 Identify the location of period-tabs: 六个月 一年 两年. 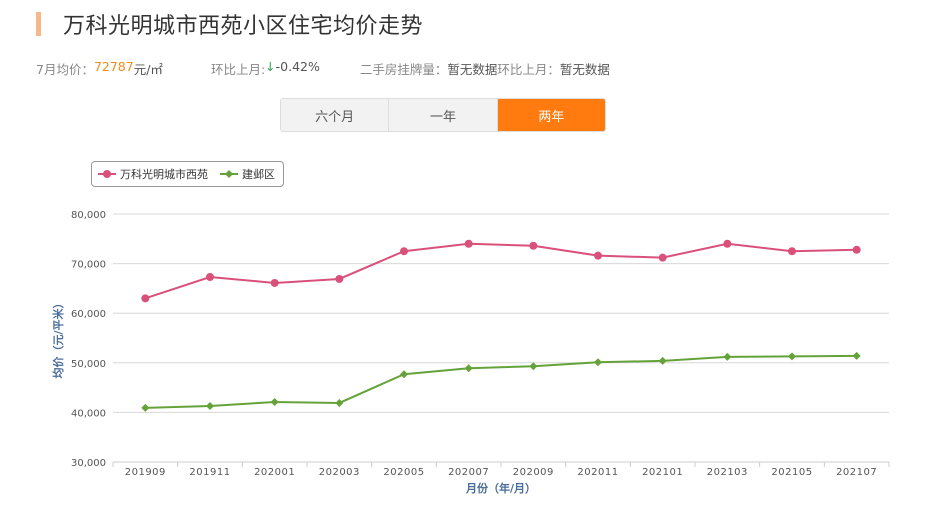
(443, 115).